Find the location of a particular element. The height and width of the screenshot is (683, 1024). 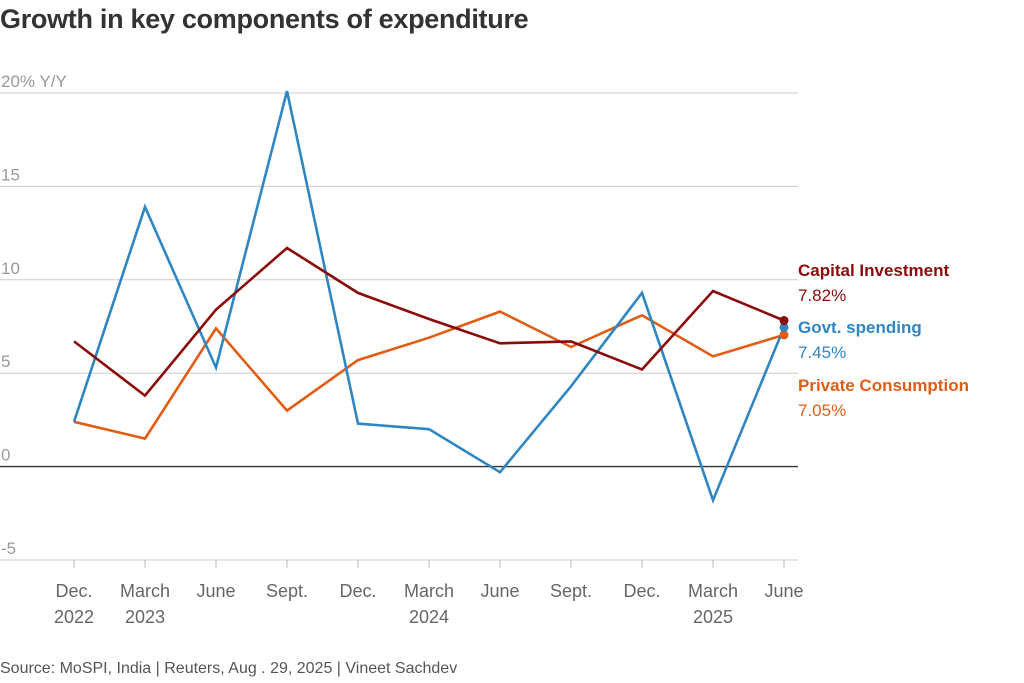

govt-spending-legend-value: 7.45% is located at coordinates (822, 352).